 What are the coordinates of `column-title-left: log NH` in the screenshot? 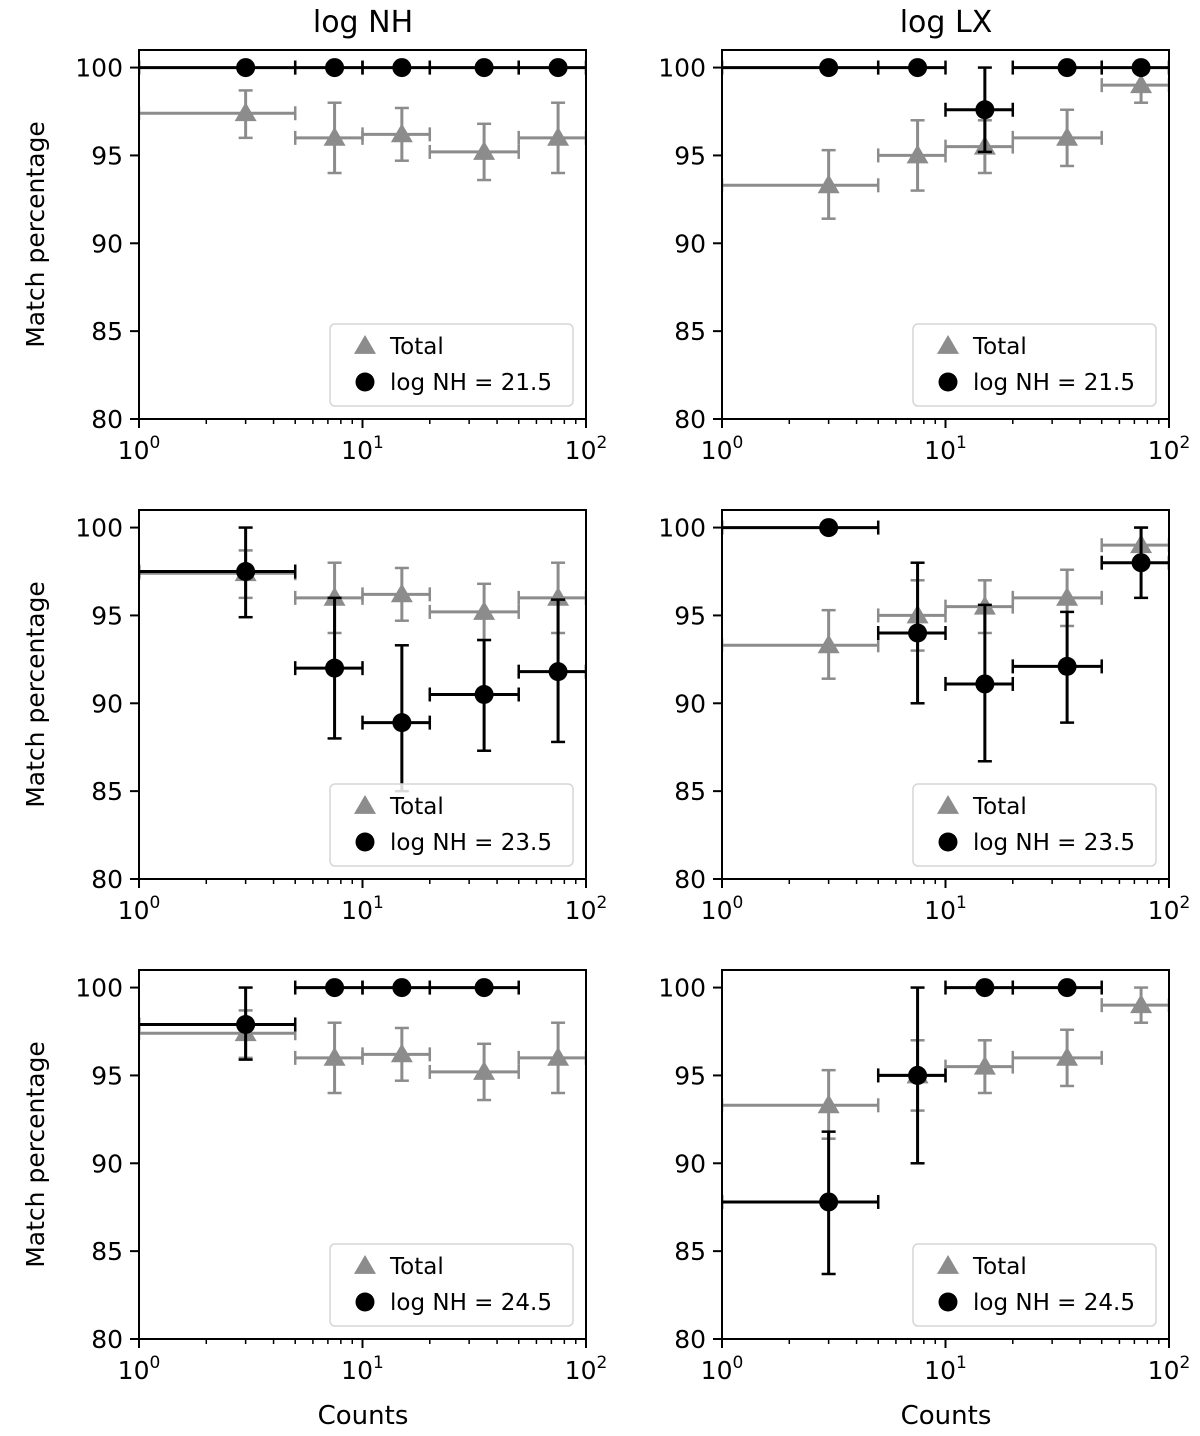 It's located at (363, 22).